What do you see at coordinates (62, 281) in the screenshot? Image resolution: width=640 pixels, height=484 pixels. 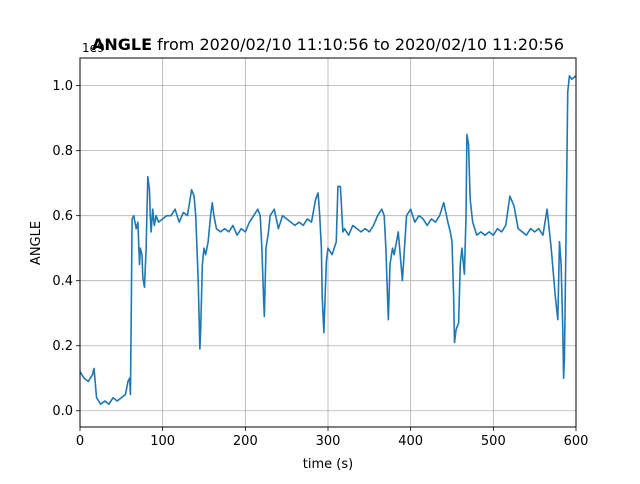 I see `y-tick-label: 0.4` at bounding box center [62, 281].